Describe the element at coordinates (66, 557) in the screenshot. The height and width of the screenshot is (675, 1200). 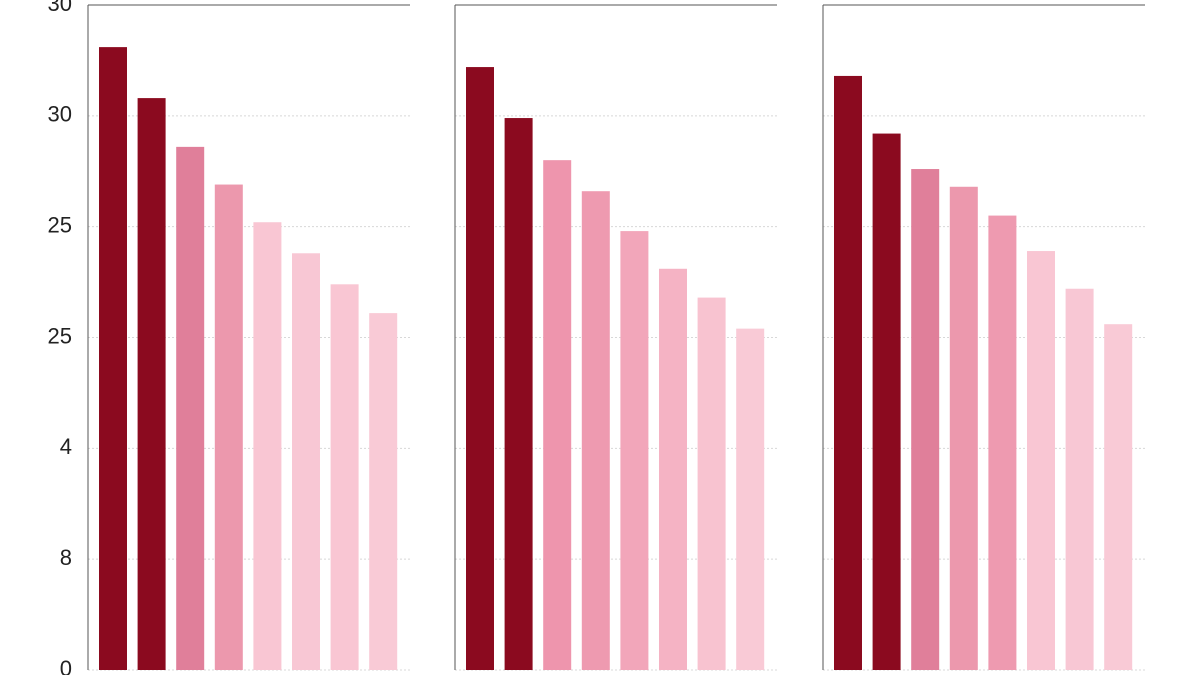
I see `y-tick-label: 8` at that location.